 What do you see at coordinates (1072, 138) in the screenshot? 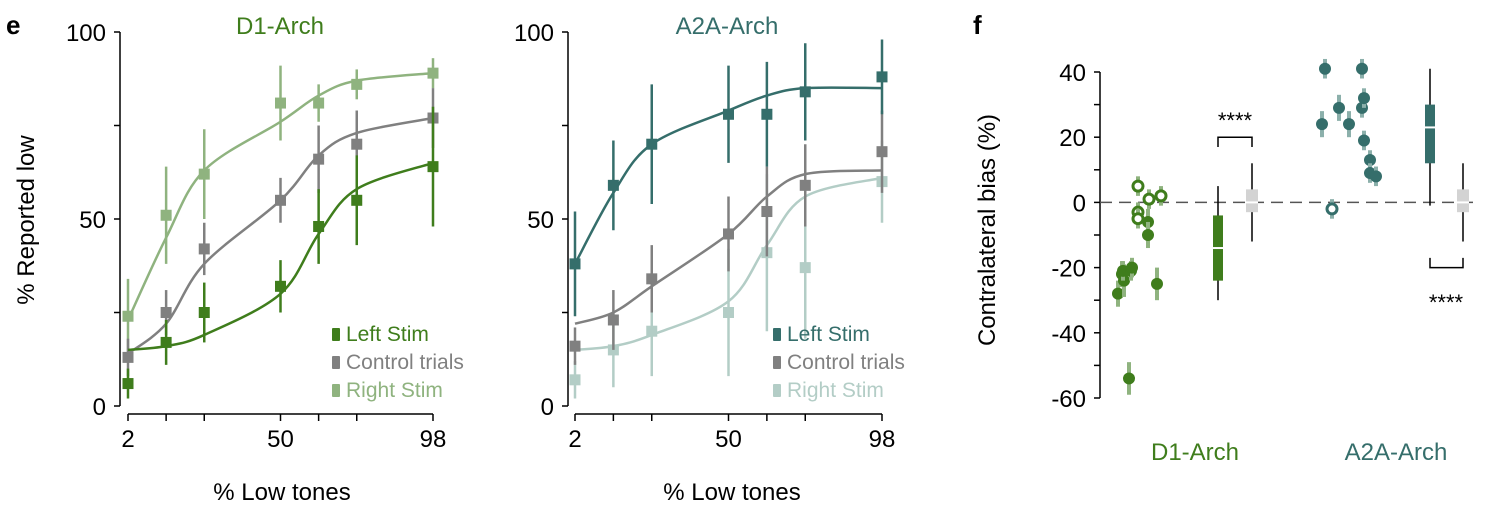
I see `y-tick-label: 20` at bounding box center [1072, 138].